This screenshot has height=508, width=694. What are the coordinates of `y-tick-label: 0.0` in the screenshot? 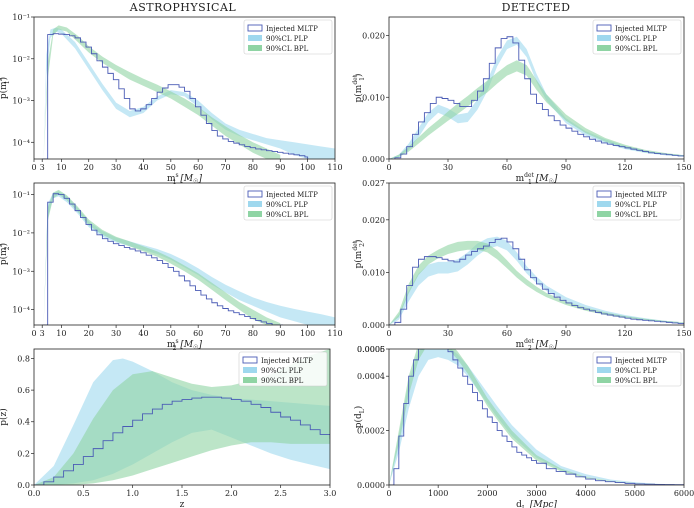 It's located at (23, 485).